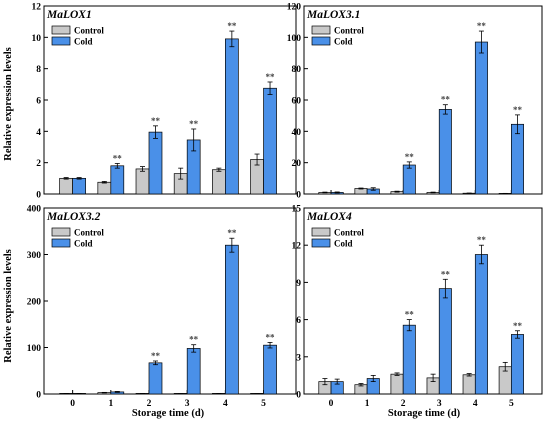  I want to click on y-tick-label: 60, so click(297, 102).